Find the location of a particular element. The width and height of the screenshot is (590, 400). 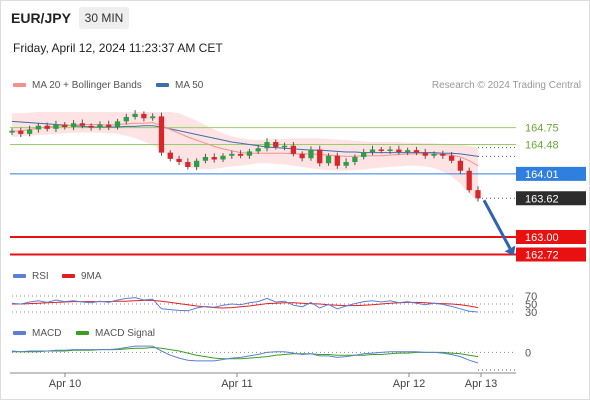

legend-macd-signal-label: MACD Signal is located at coordinates (125, 333).